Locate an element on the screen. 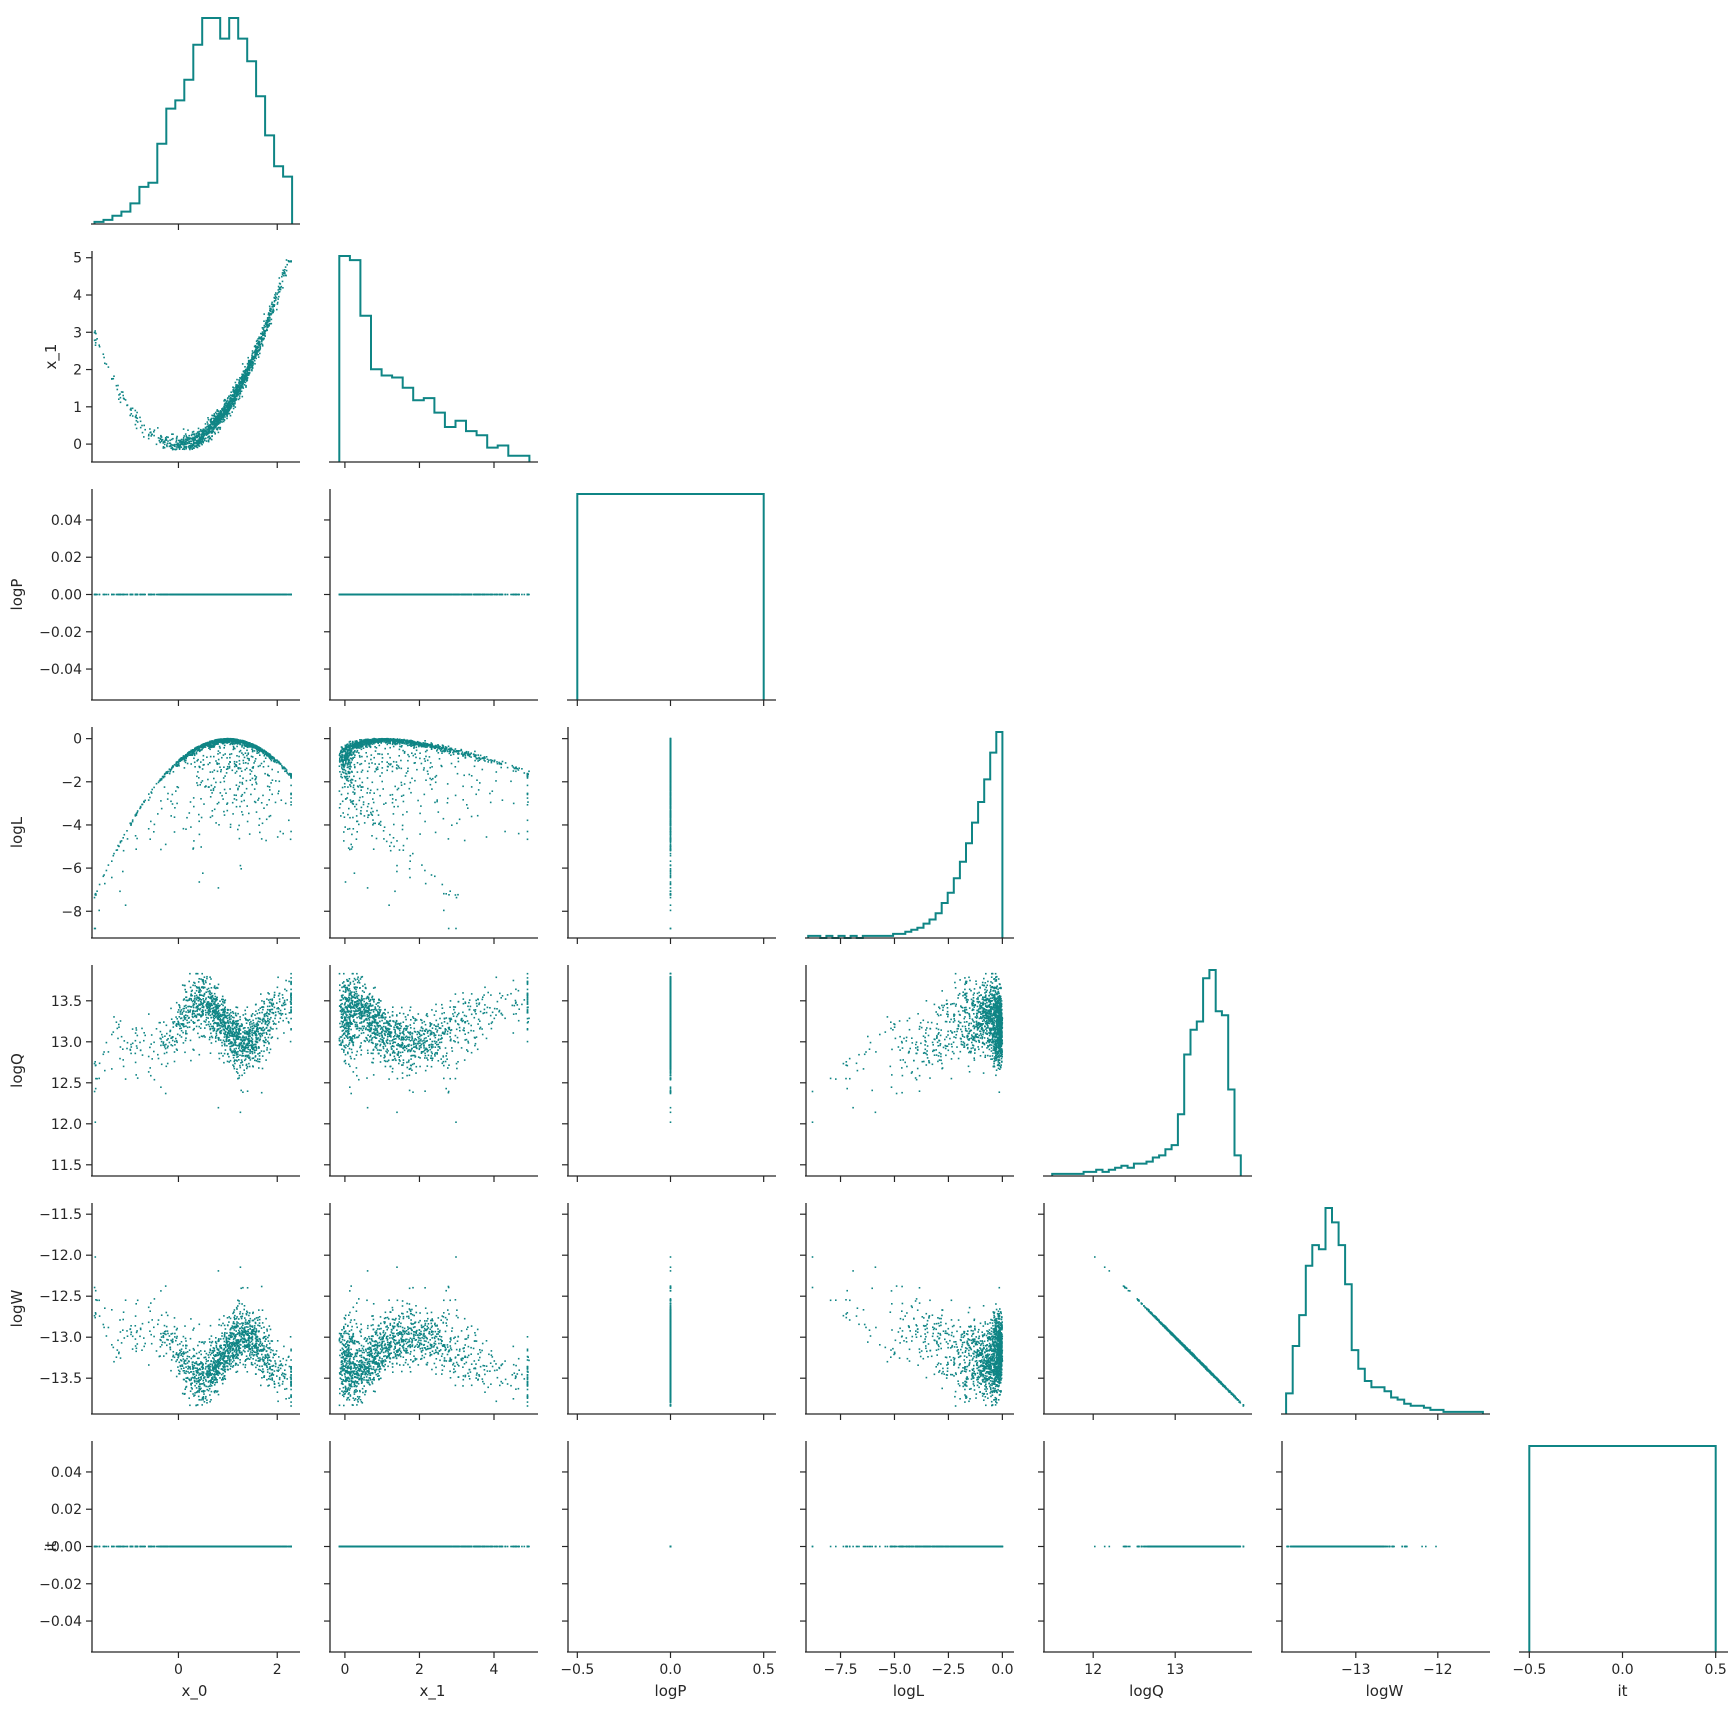  y-axis-x_1: 012345x_1 is located at coordinates (67, 356).